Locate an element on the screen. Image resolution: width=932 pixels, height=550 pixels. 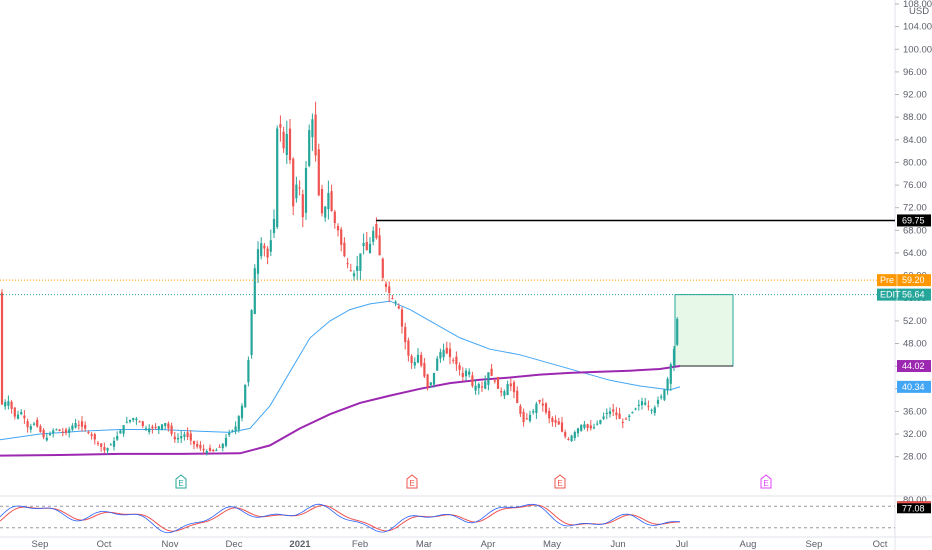
target-box-rect is located at coordinates (704, 330).